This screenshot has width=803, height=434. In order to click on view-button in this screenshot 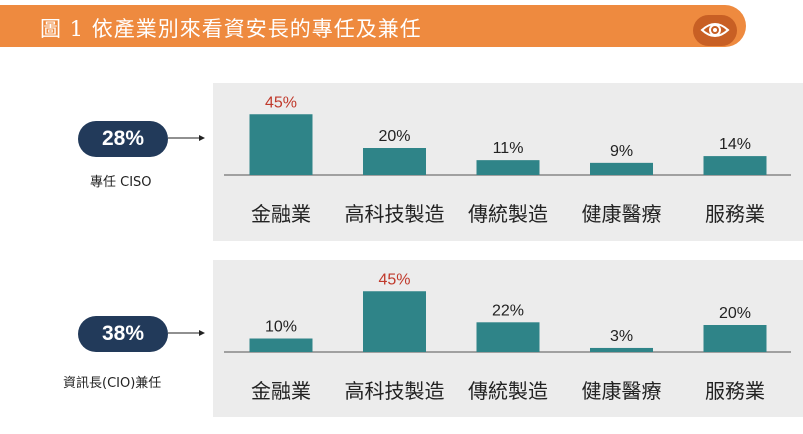, I will do `click(715, 30)`.